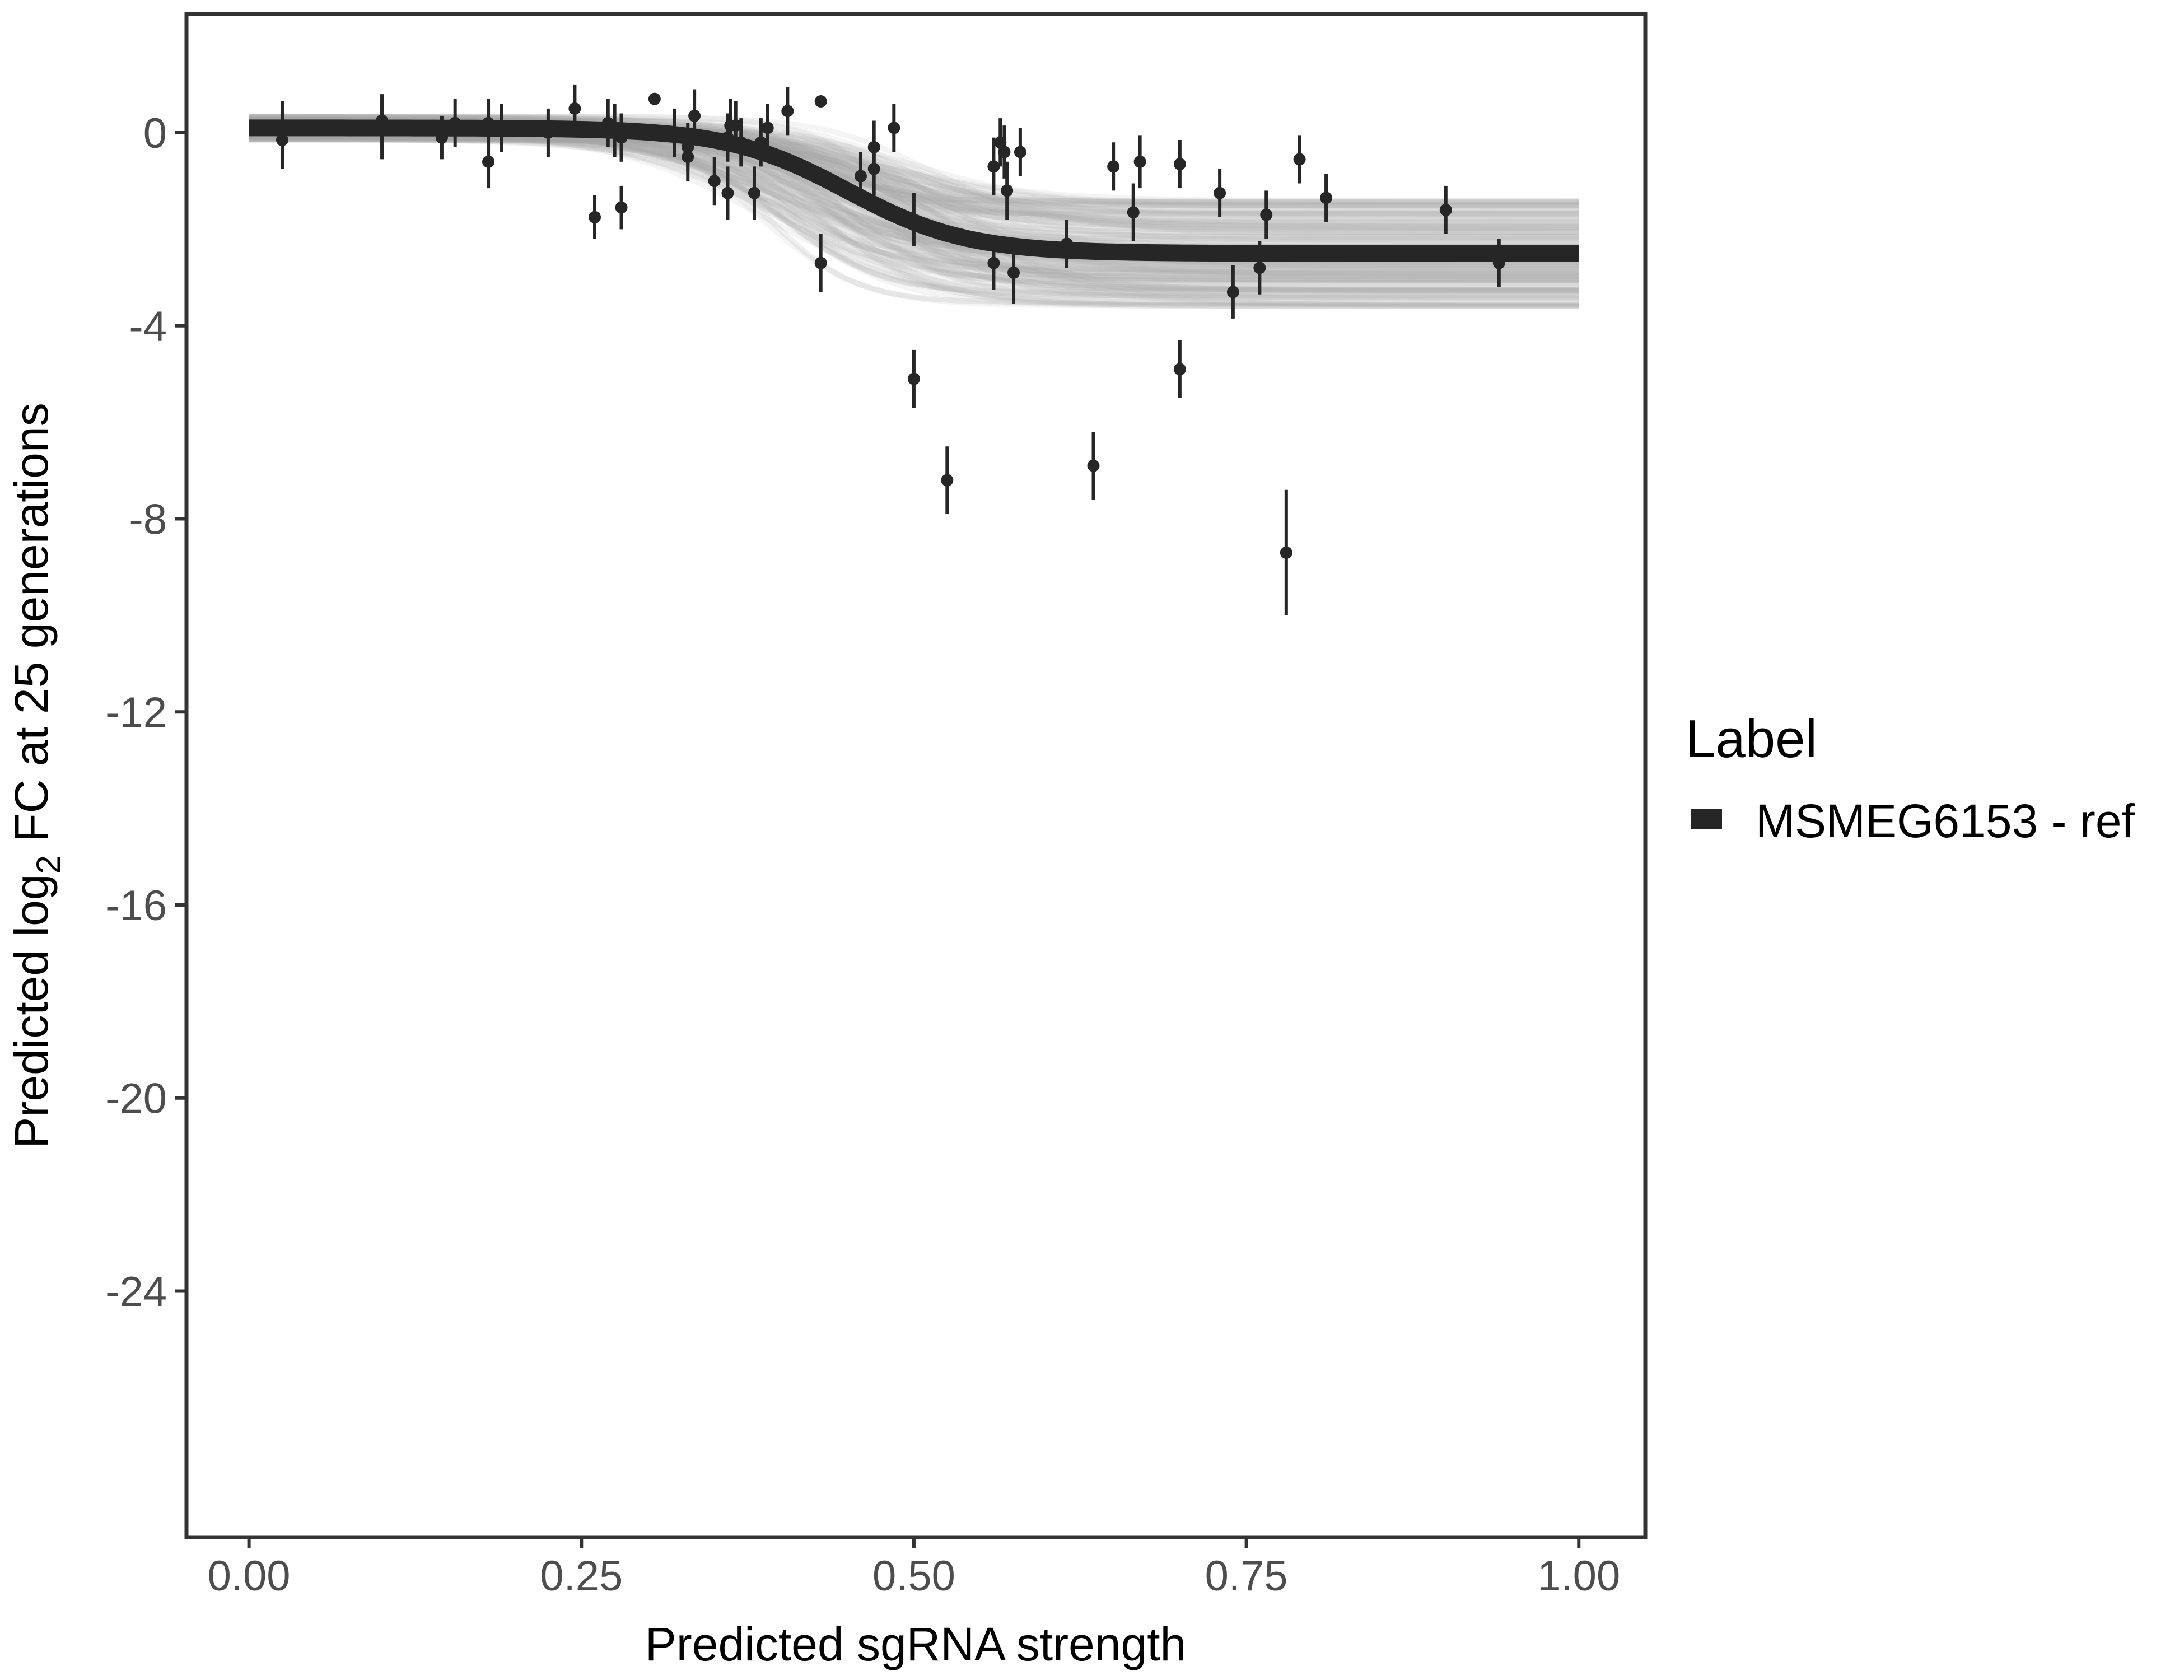 This screenshot has width=2184, height=1680. What do you see at coordinates (1707, 819) in the screenshot?
I see `legend-key` at bounding box center [1707, 819].